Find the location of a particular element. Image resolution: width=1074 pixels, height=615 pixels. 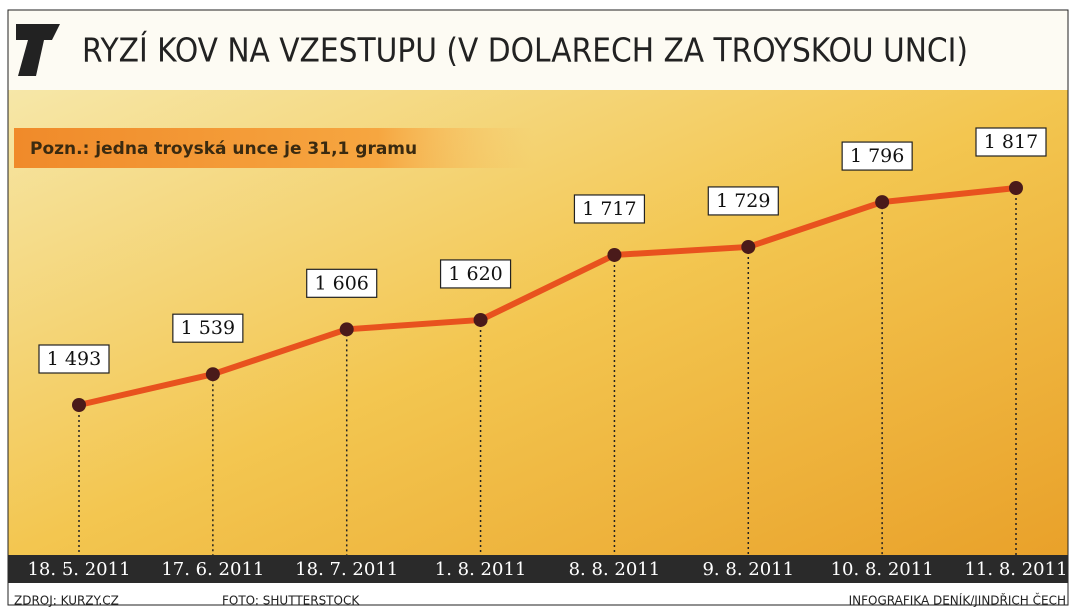

value-label: 1 620 is located at coordinates (475, 274).